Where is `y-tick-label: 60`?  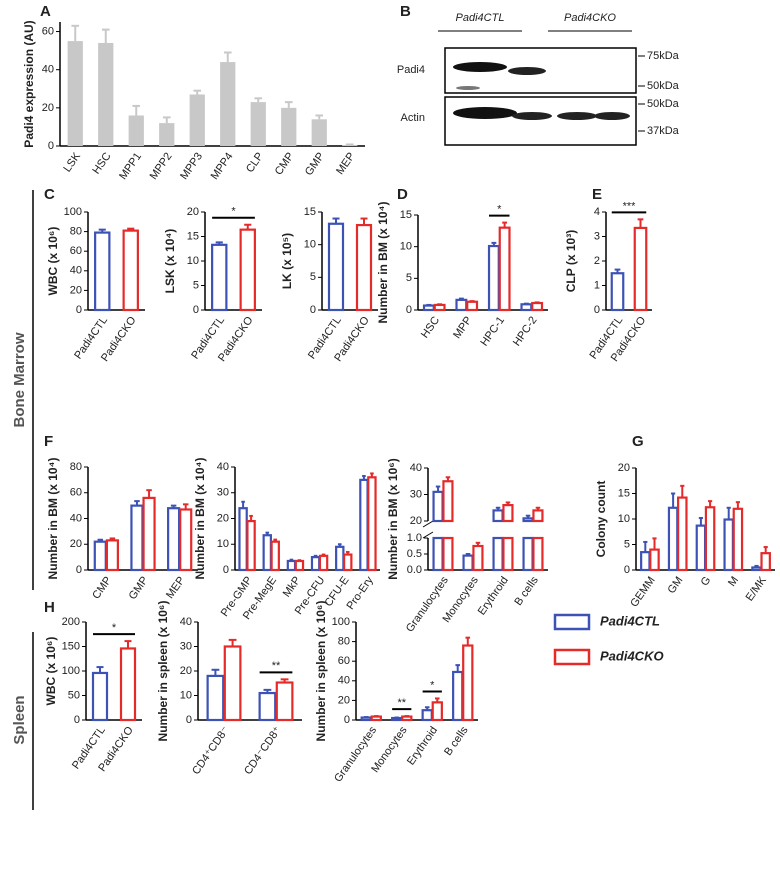 y-tick-label: 60 is located at coordinates (48, 31).